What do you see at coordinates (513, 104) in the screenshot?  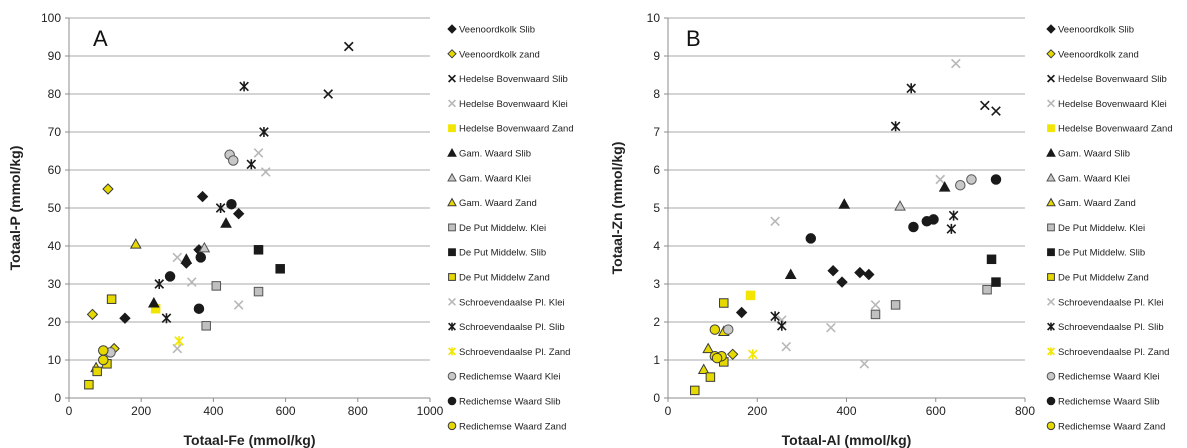 I see `legend-label: Hedelse Bovenwaard Klei` at bounding box center [513, 104].